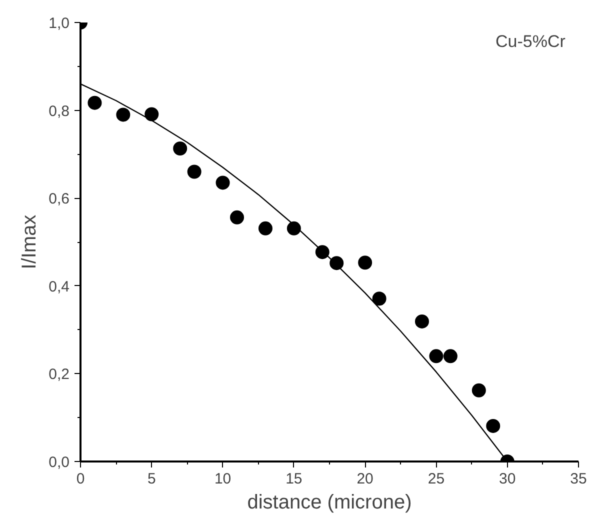 This screenshot has width=602, height=531. I want to click on y-axis-title: I/Imax, so click(29, 242).